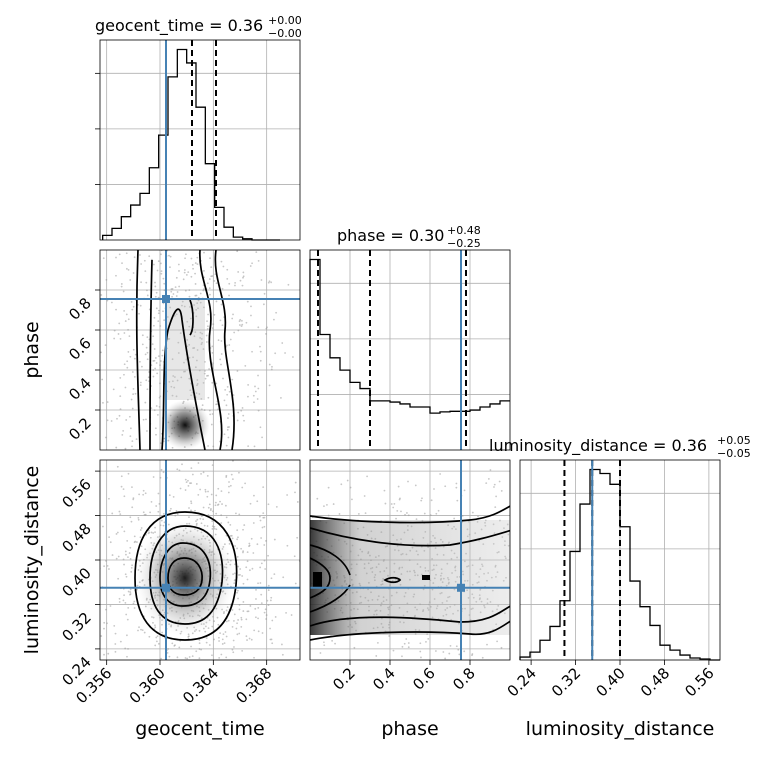 This screenshot has width=760, height=760. What do you see at coordinates (198, 140) in the screenshot?
I see `hist-panel-geocent_time` at bounding box center [198, 140].